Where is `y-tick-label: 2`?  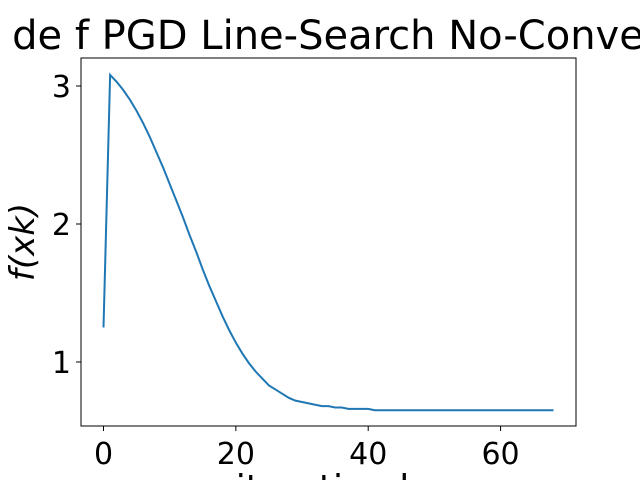
y-tick-label: 2 is located at coordinates (61, 225).